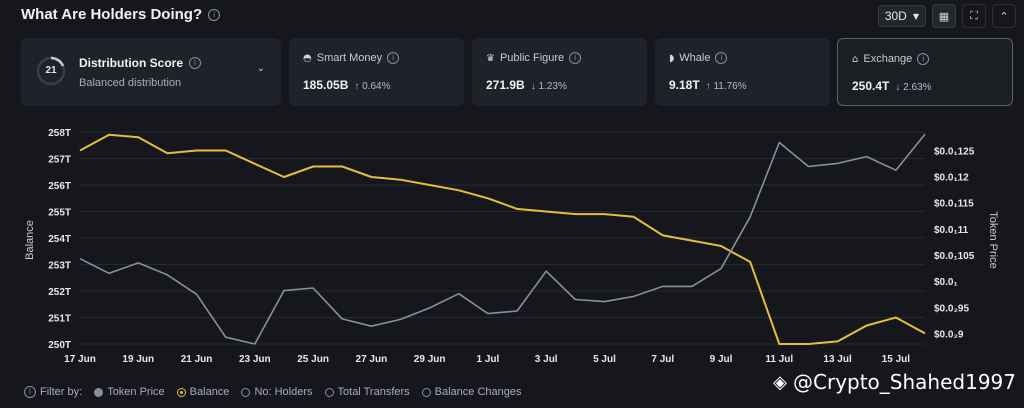 This screenshot has width=1024, height=408. What do you see at coordinates (672, 58) in the screenshot?
I see `whale-icon: ◗` at bounding box center [672, 58].